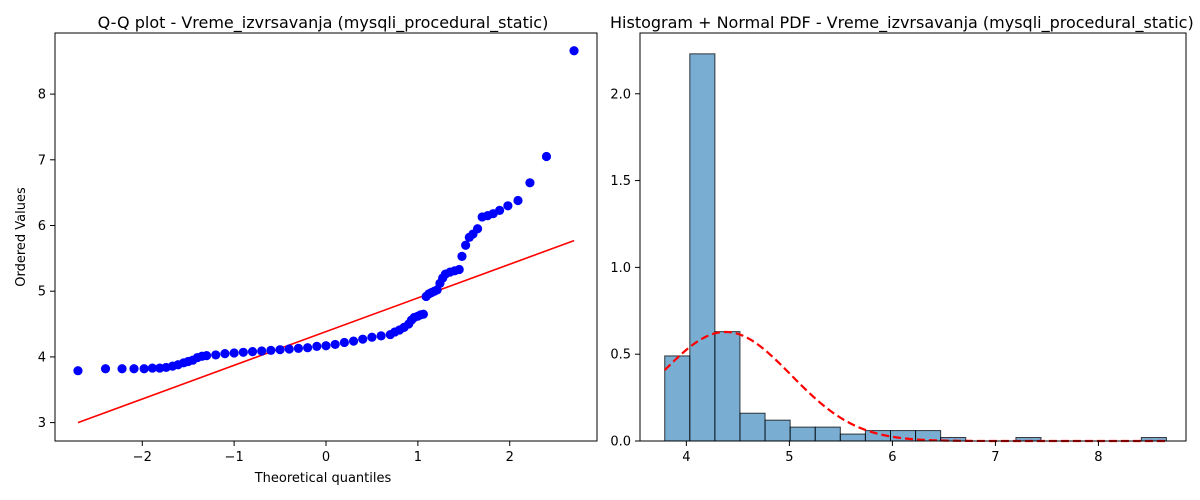  Describe the element at coordinates (42, 423) in the screenshot. I see `qq-y-tick-label: 3` at that location.